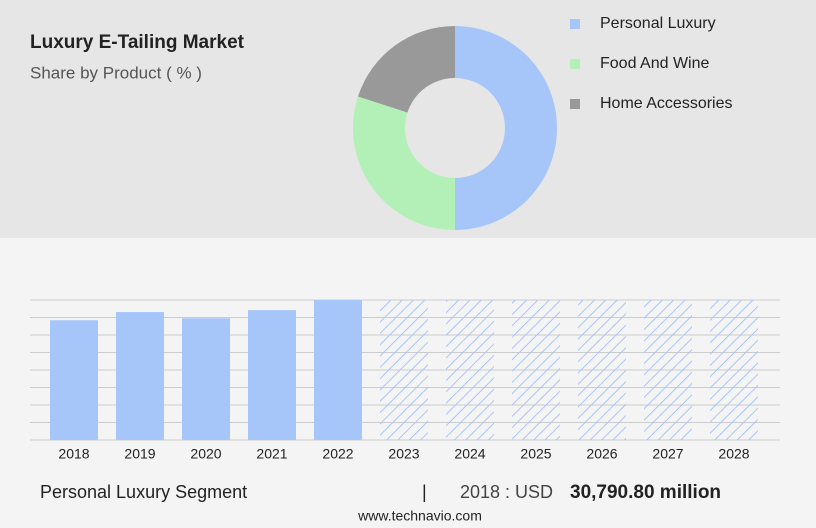 This screenshot has width=816, height=528. Describe the element at coordinates (73, 454) in the screenshot. I see `x-tick-label: 2018` at that location.